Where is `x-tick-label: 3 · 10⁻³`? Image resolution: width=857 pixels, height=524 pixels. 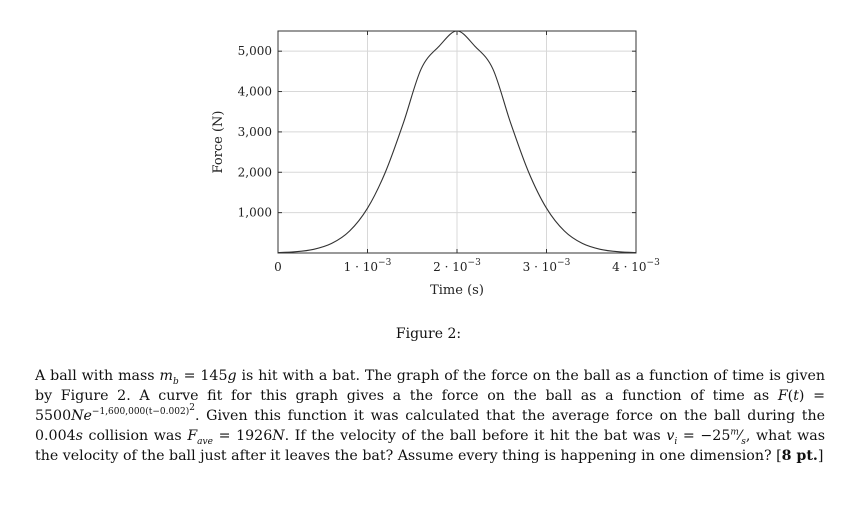 x-tick-label: 3 · 10⁻³ is located at coordinates (547, 266).